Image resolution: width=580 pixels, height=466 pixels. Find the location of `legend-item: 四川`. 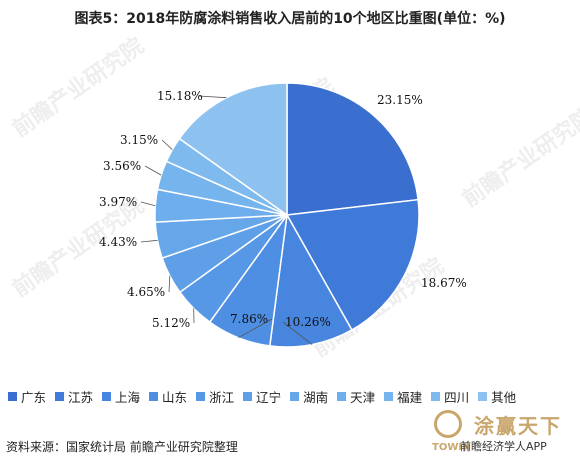

legend-item: 四川 is located at coordinates (450, 396).